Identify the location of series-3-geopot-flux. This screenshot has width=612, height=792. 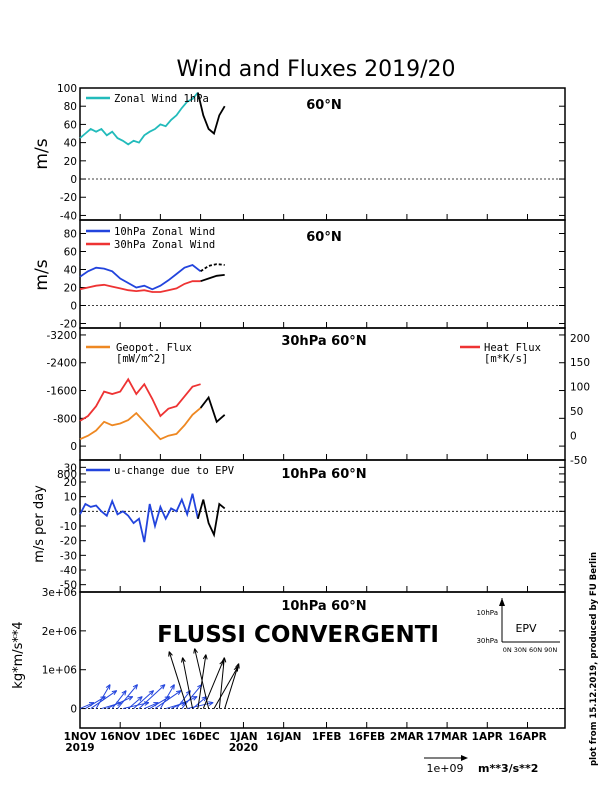
(140, 424).